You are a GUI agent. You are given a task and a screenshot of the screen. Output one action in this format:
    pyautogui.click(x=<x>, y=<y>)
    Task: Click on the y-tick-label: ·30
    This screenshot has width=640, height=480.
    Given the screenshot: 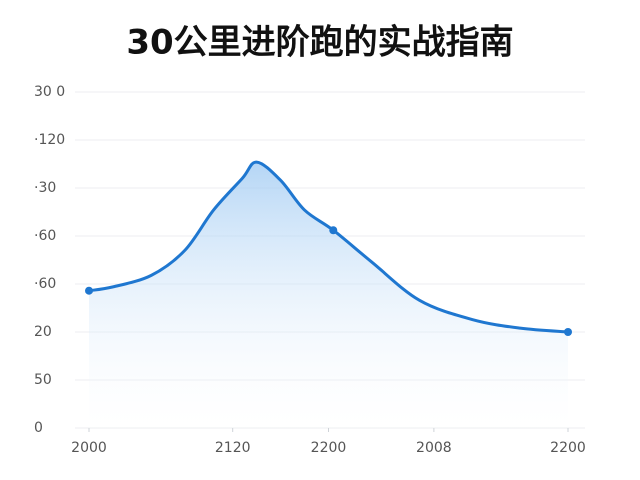 What is the action you would take?
    pyautogui.click(x=45, y=188)
    